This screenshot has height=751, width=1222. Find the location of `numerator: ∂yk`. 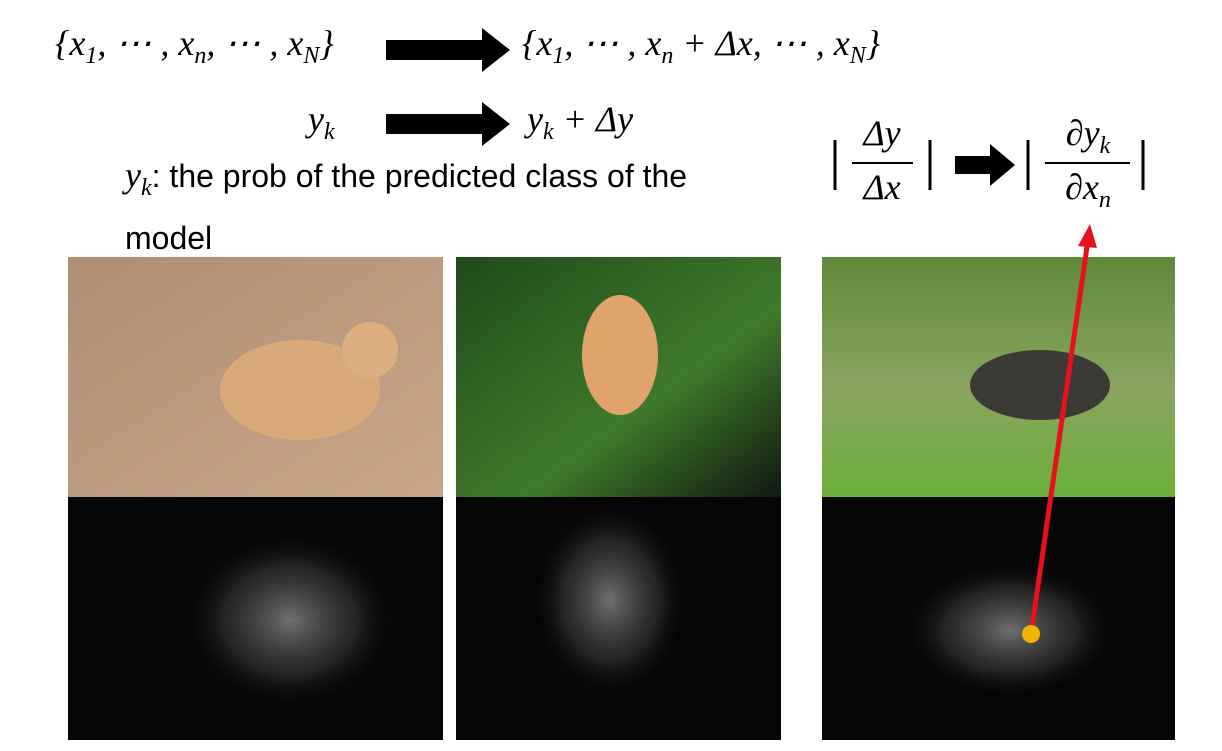

numerator: ∂yk is located at coordinates (1088, 136).